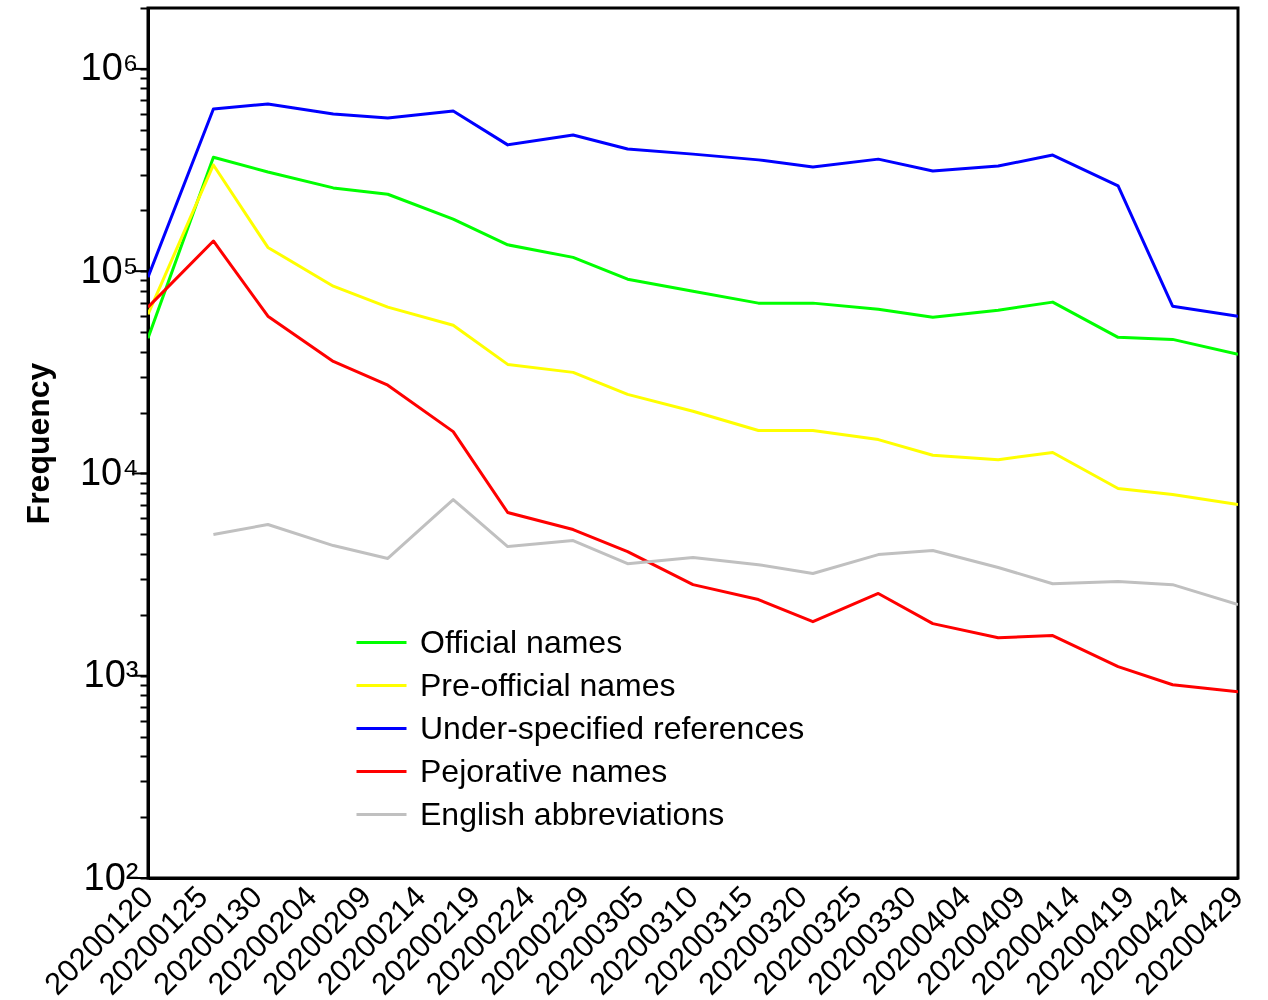  Describe the element at coordinates (111, 674) in the screenshot. I see `y-tick-label: 10³` at that location.